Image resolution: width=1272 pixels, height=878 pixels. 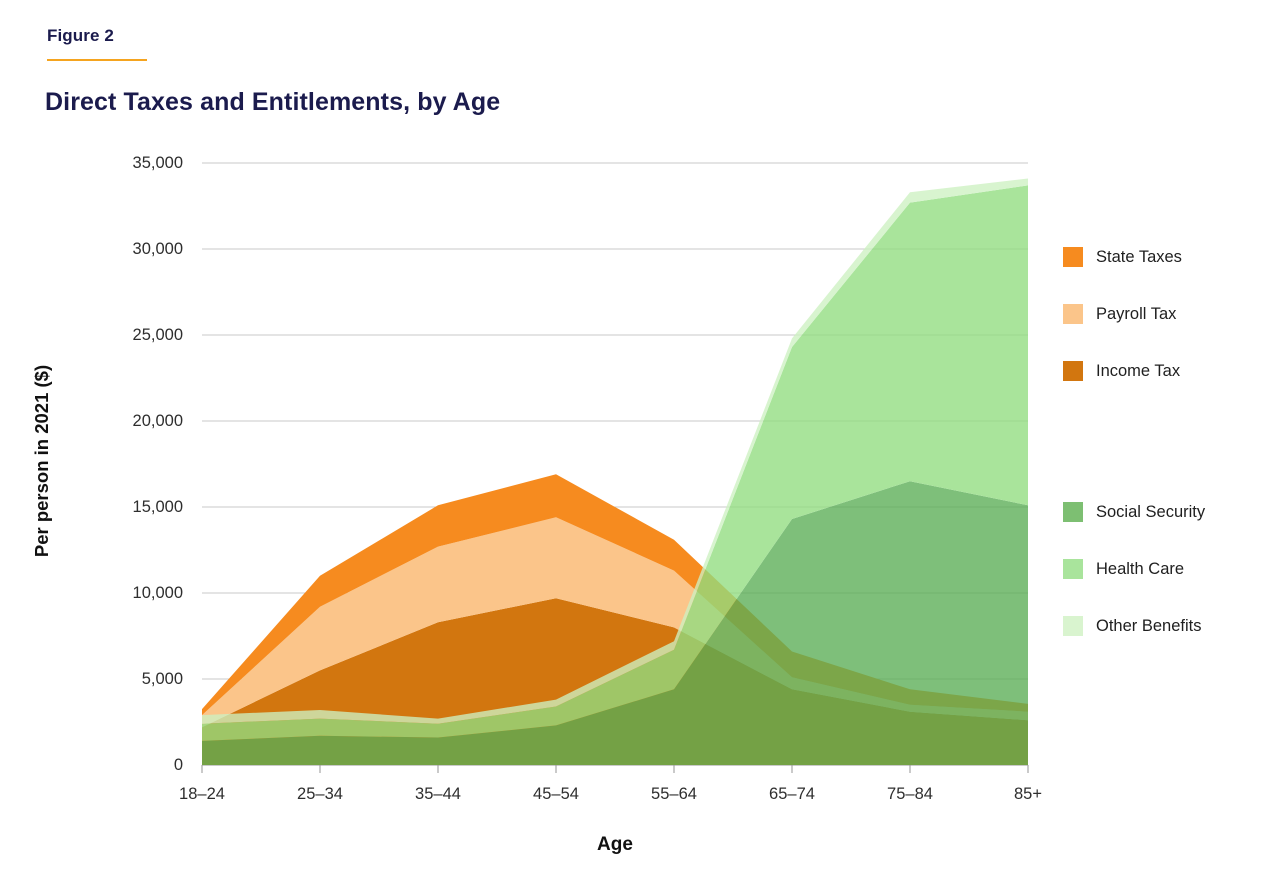 What do you see at coordinates (1139, 256) in the screenshot?
I see `legend-label: State Taxes` at bounding box center [1139, 256].